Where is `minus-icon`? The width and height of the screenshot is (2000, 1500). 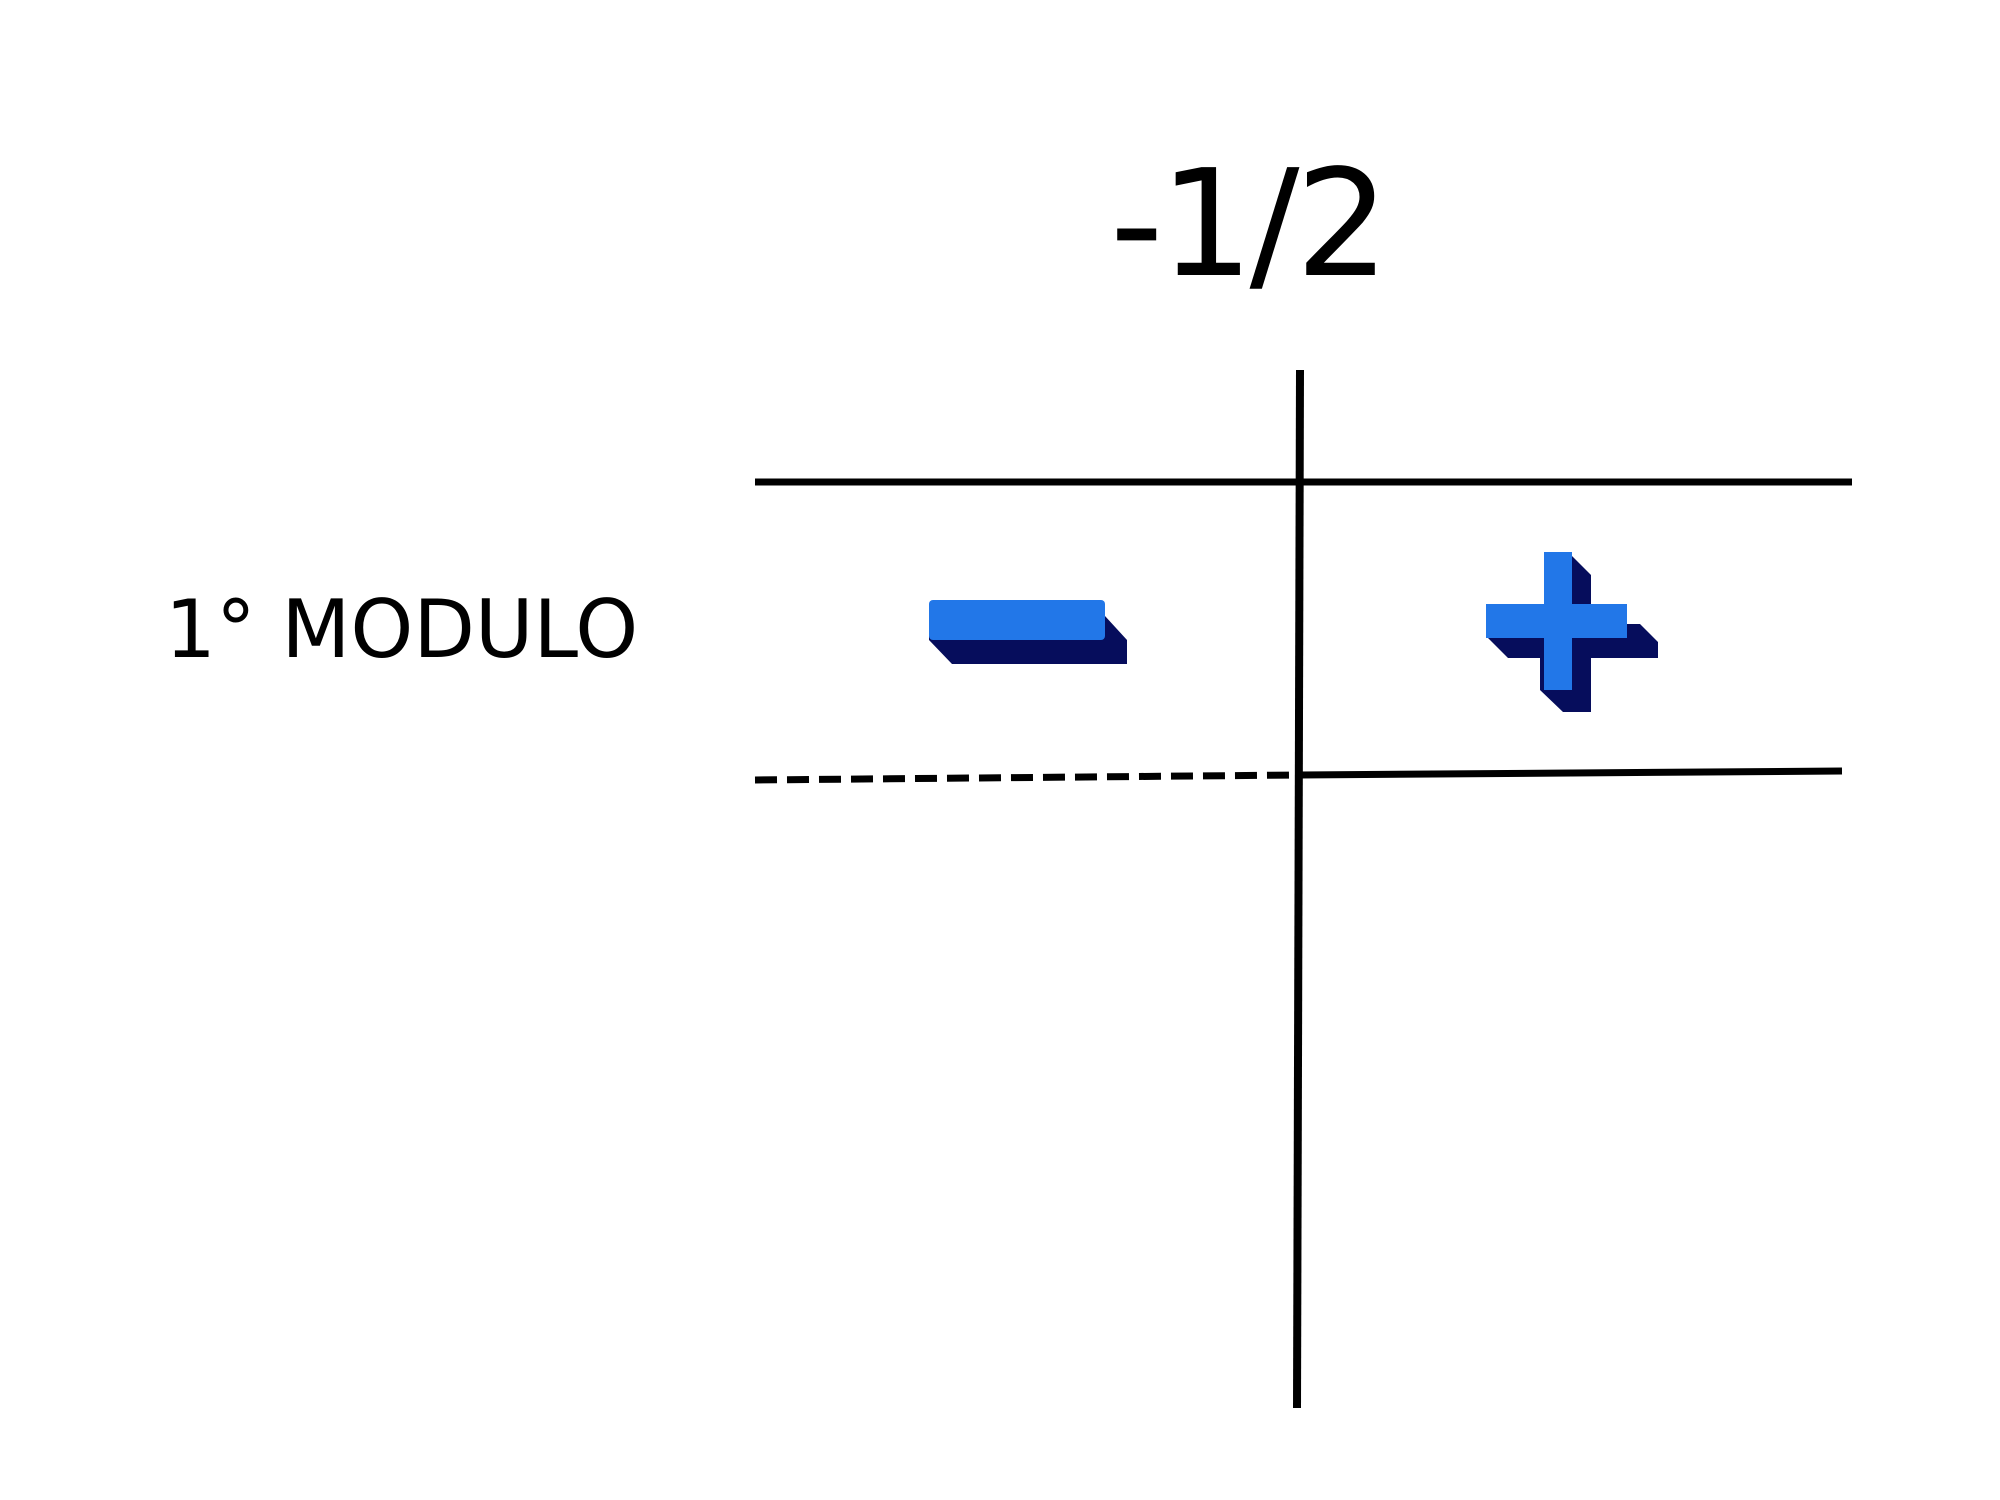
minus-icon is located at coordinates (1028, 632).